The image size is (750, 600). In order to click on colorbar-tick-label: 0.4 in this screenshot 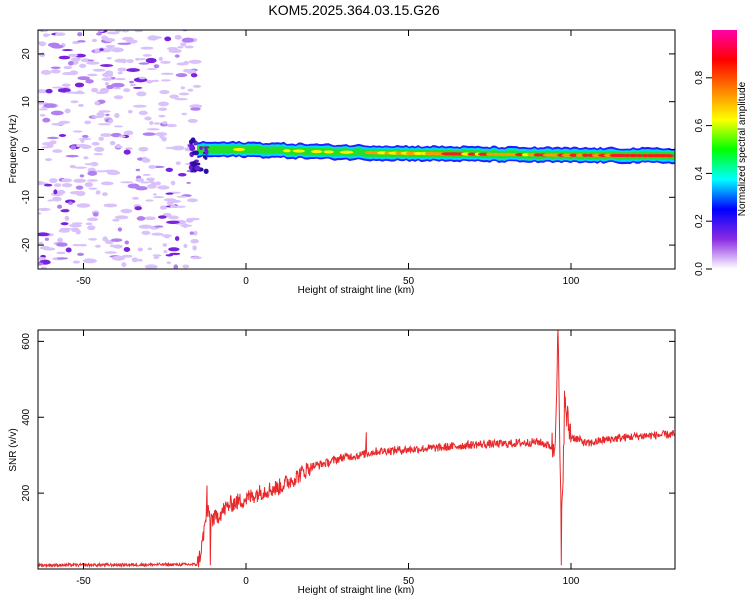, I will do `click(699, 173)`.